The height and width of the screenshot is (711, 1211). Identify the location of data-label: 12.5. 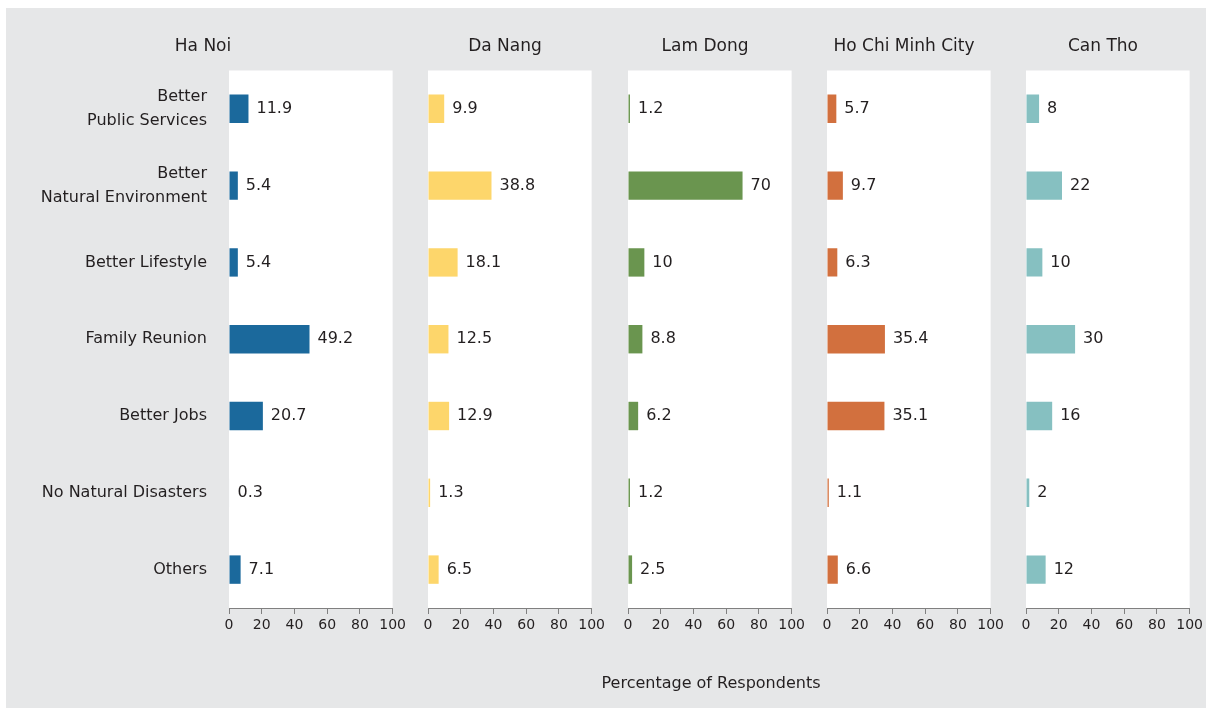
(474, 338).